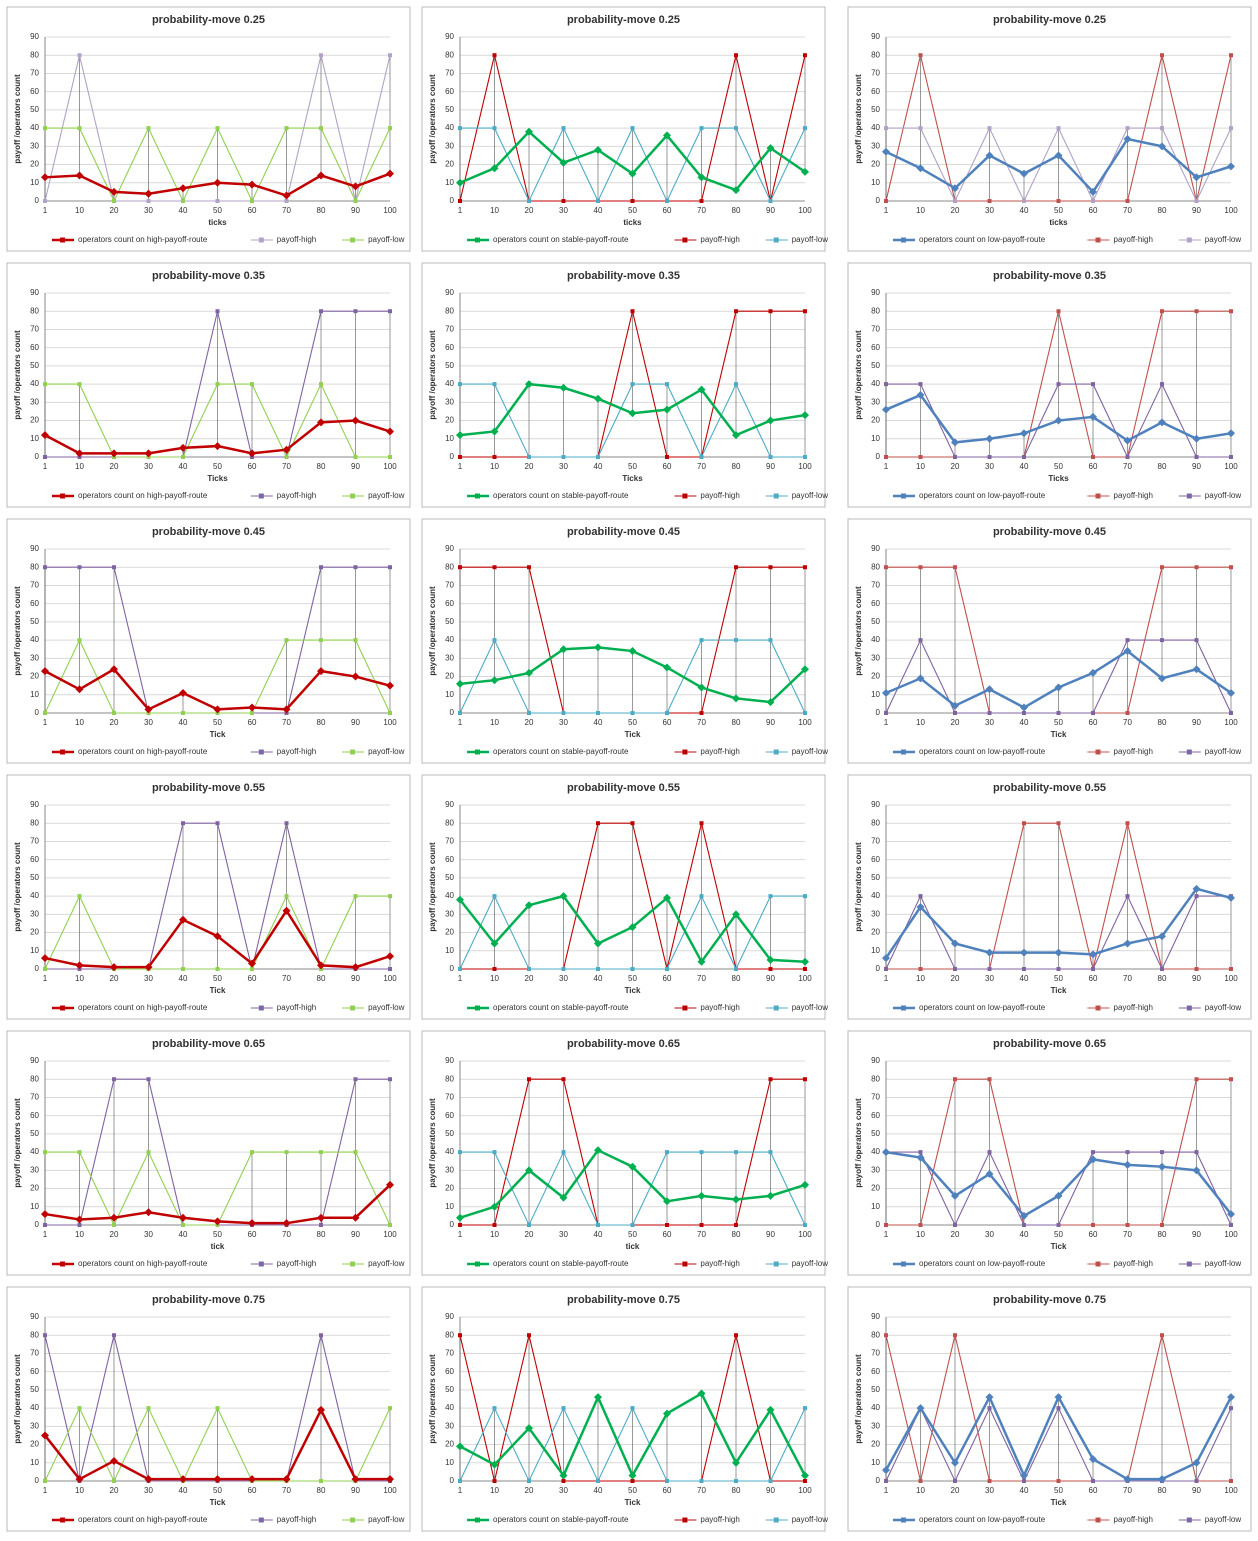 The height and width of the screenshot is (1541, 1258). Describe the element at coordinates (989, 978) in the screenshot. I see `x-tick-label: 30` at that location.